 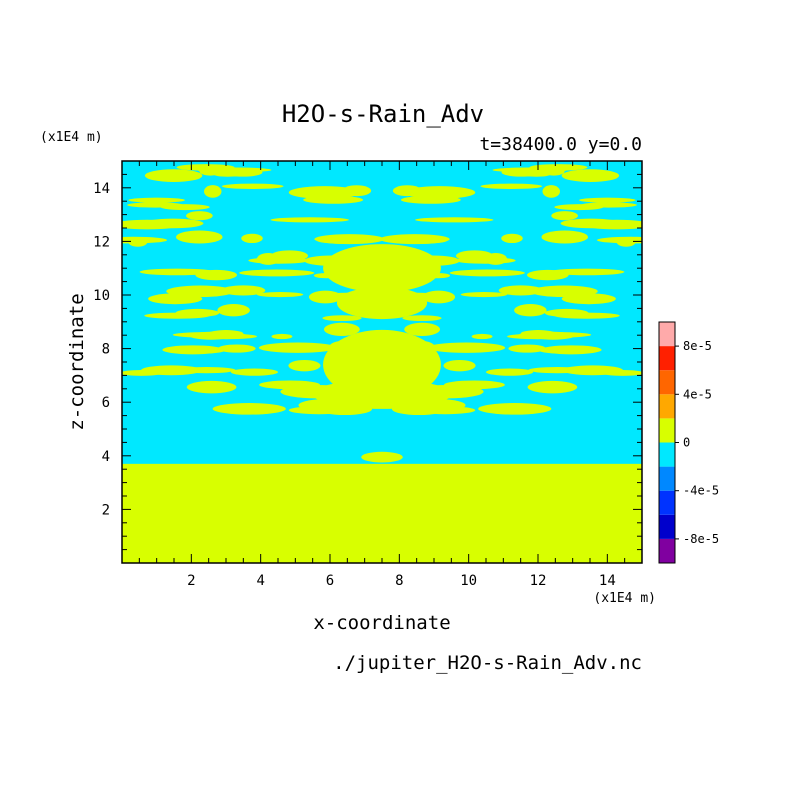 What do you see at coordinates (106, 350) in the screenshot?
I see `y-tick-label: 8` at bounding box center [106, 350].